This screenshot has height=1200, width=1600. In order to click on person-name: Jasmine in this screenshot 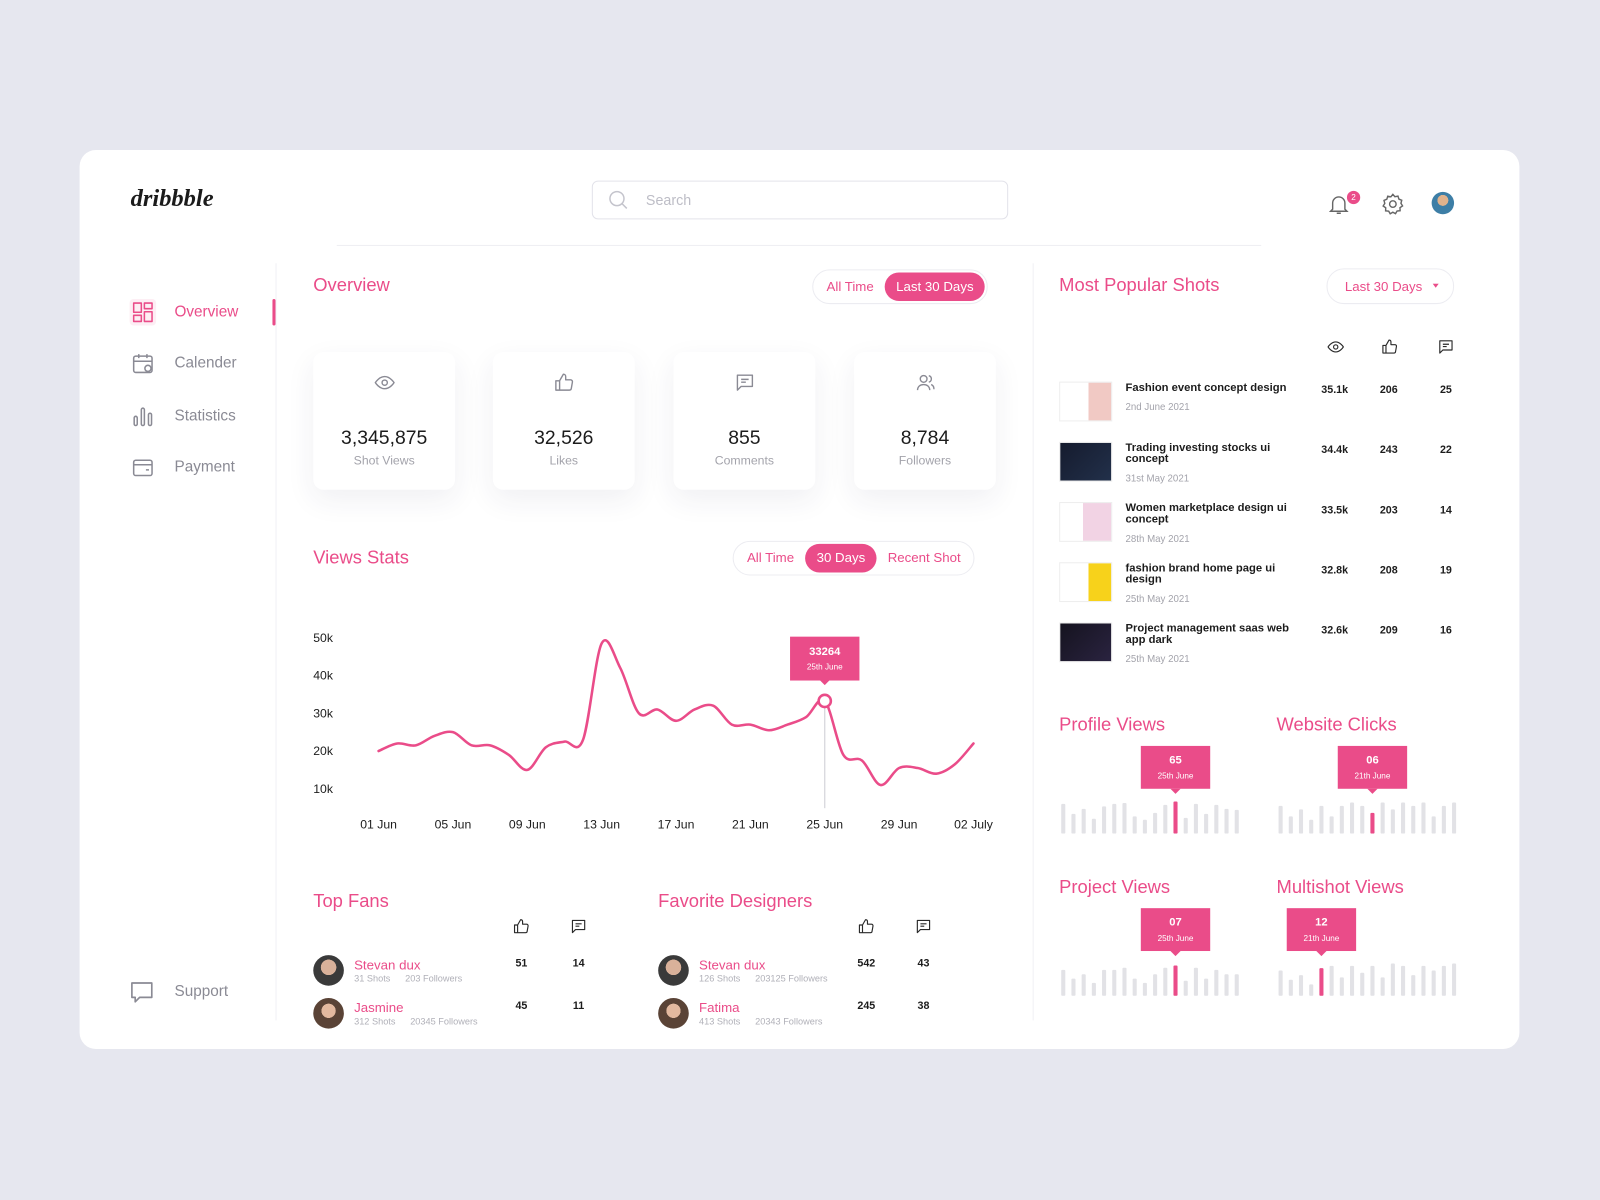, I will do `click(379, 1007)`.